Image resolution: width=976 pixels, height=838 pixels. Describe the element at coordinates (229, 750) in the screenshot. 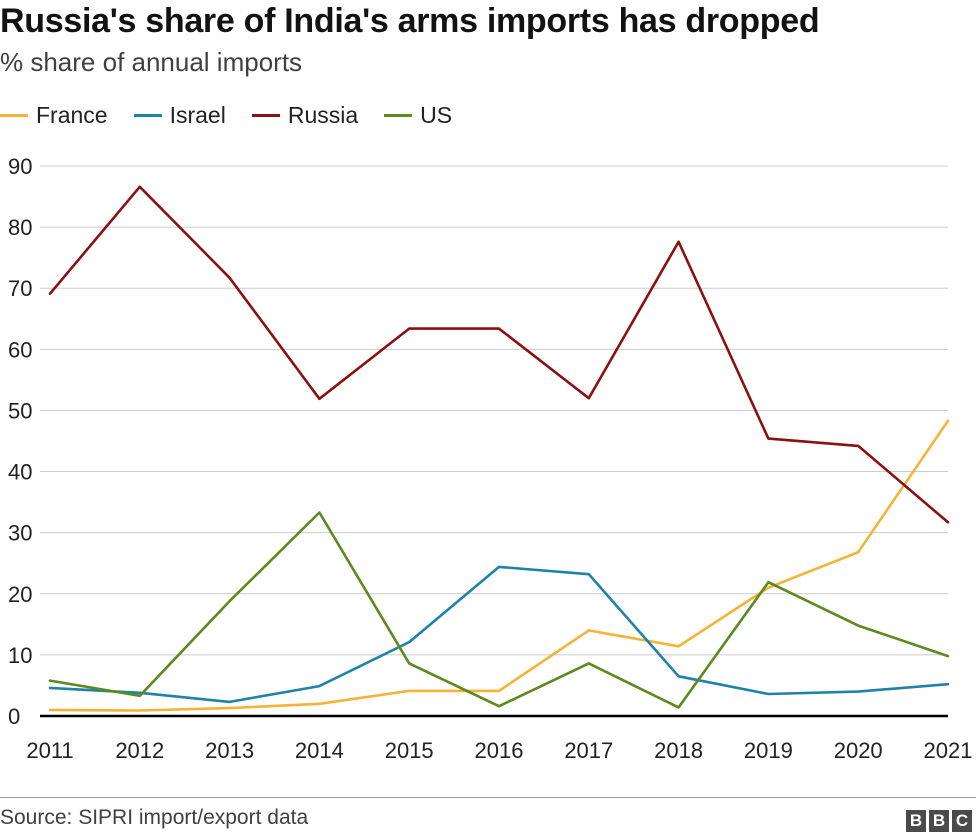

I see `x-tick-label: 2013` at that location.